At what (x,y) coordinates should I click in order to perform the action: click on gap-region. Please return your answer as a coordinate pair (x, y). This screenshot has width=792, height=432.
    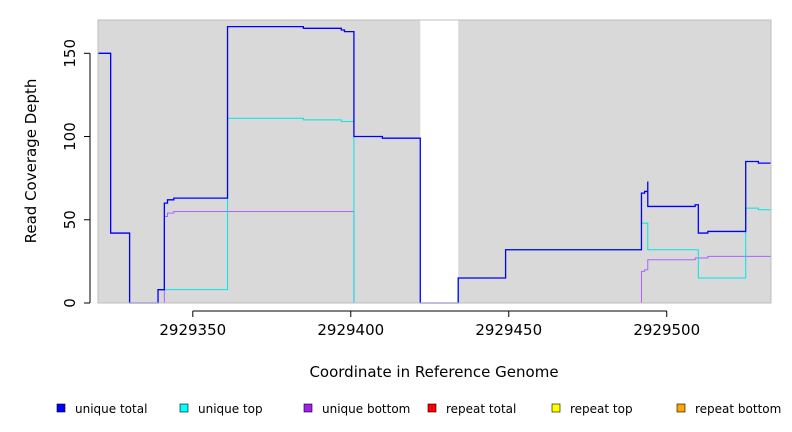
    Looking at the image, I should click on (439, 161).